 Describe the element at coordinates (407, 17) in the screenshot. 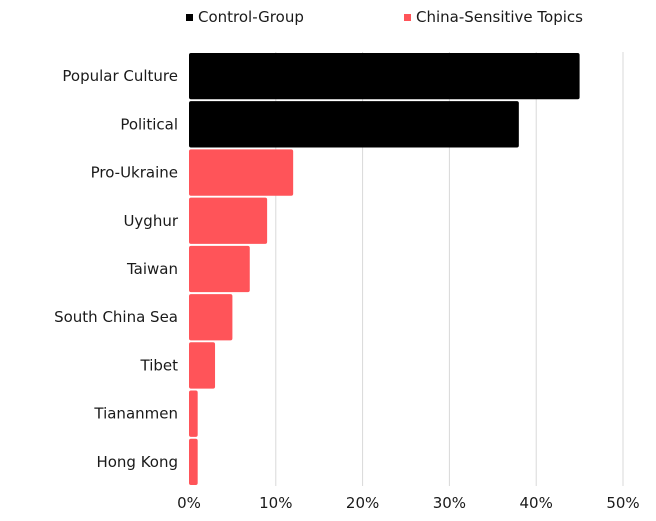

I see `legend-swatch-china` at that location.